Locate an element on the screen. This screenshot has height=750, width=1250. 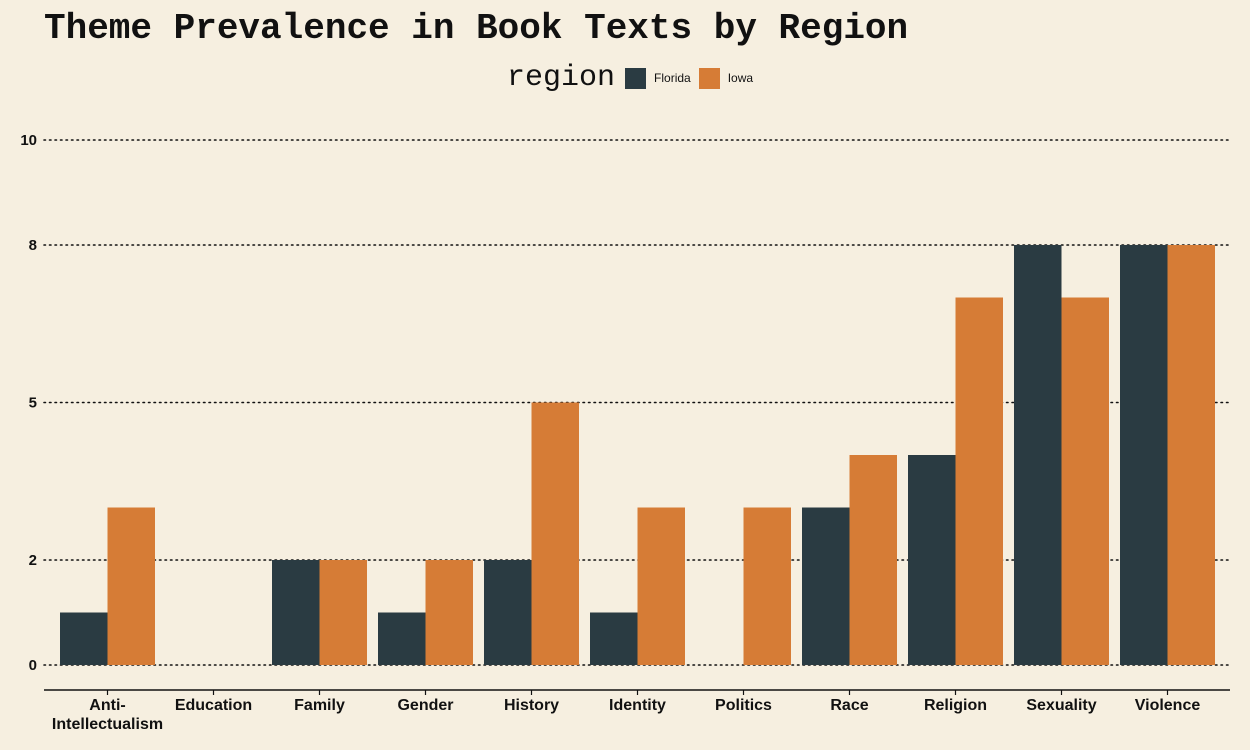
y-tick-label: 2 is located at coordinates (33, 560).